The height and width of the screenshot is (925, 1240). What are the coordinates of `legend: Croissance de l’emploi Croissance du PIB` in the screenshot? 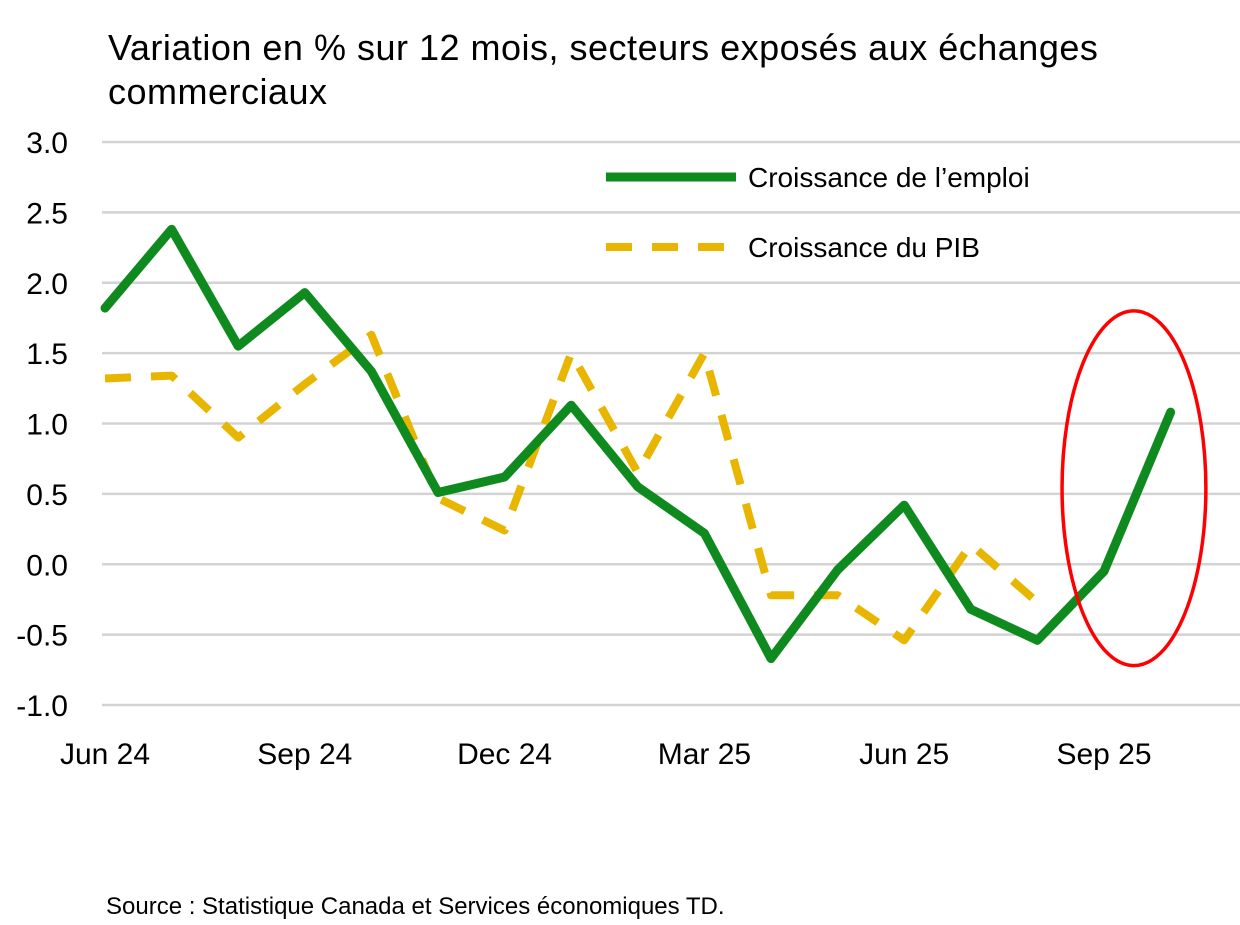 It's located at (818, 212).